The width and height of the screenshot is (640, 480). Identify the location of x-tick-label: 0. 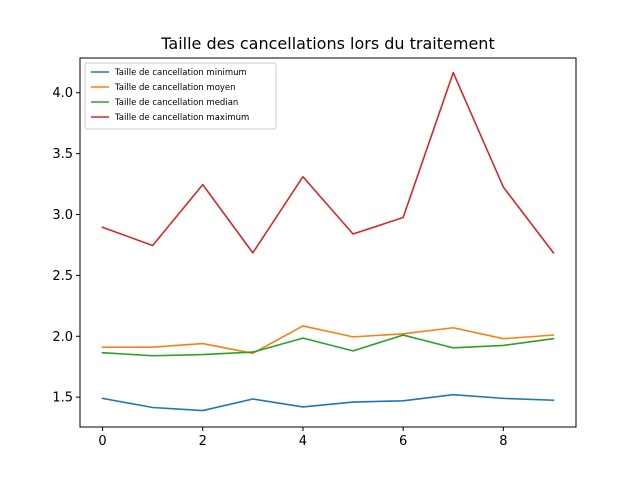
(102, 441).